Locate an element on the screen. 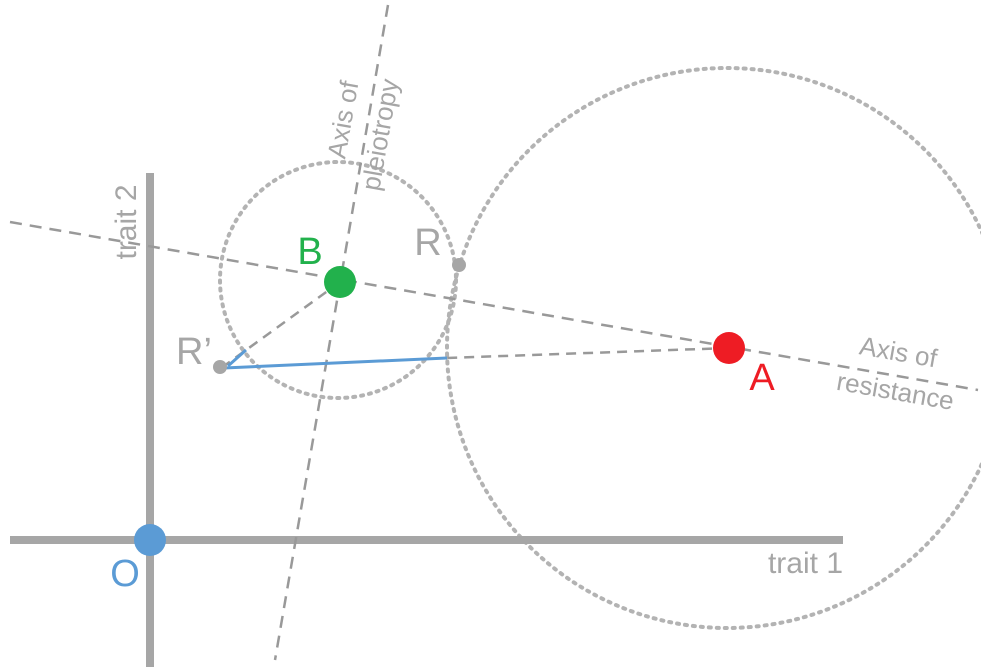 This screenshot has width=981, height=667. pleiotropy-label-1: Axis of is located at coordinates (342, 119).